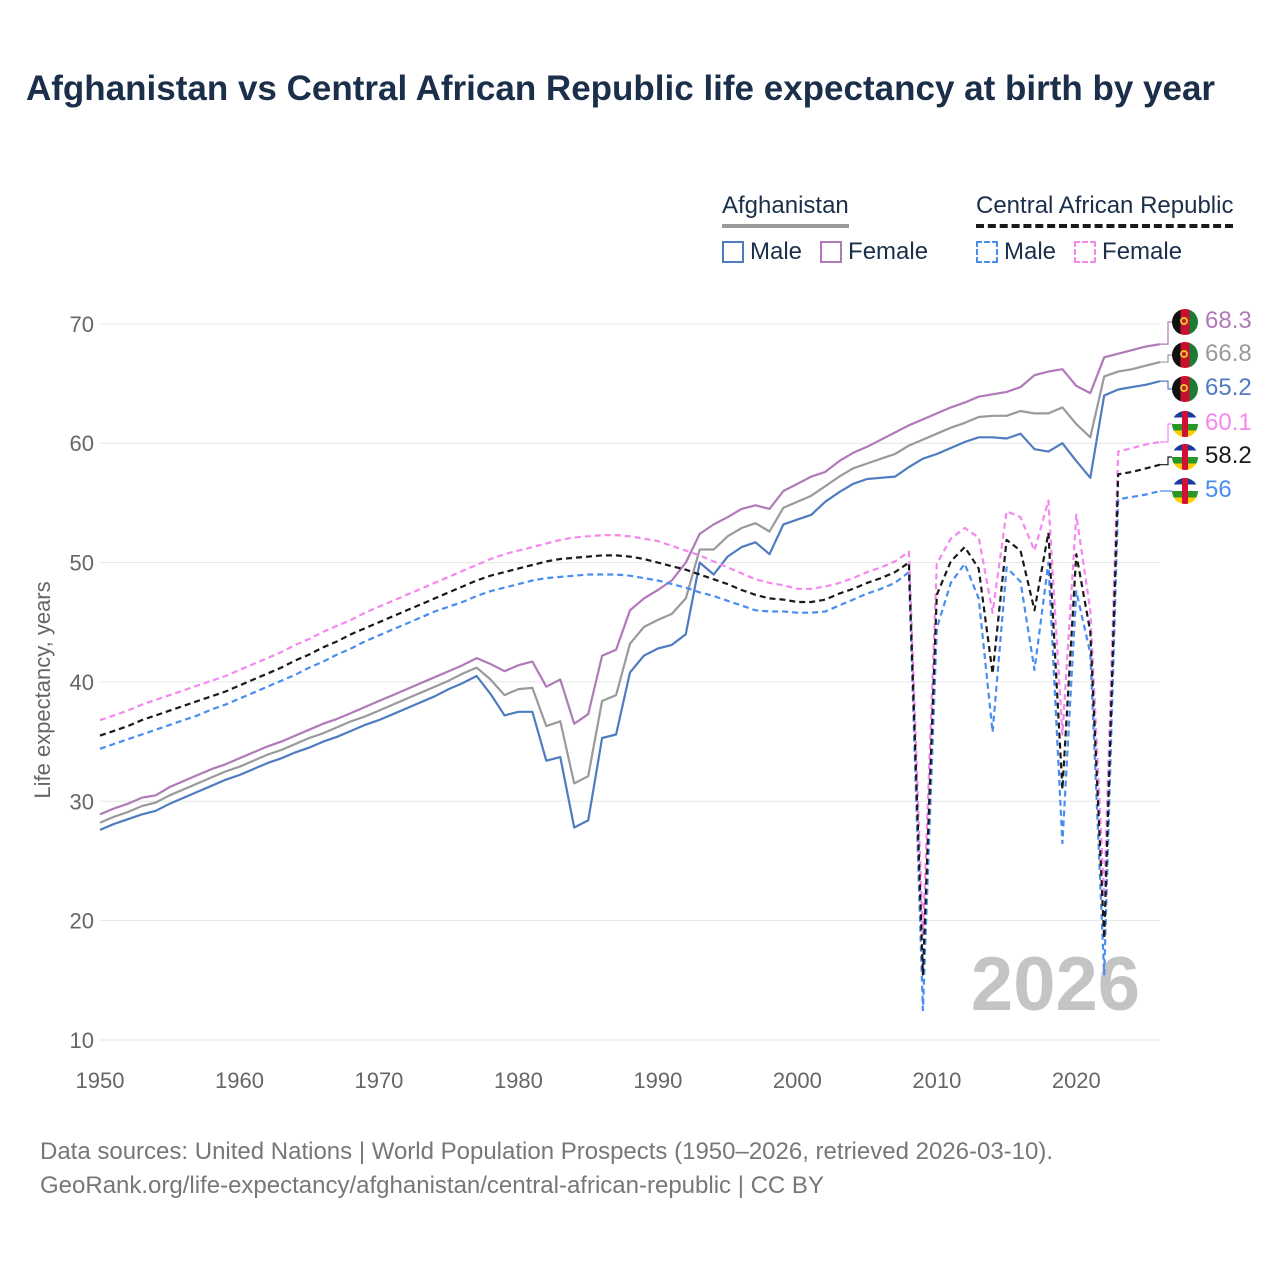  Describe the element at coordinates (1105, 229) in the screenshot. I see `legend-group-central-african-republic: Central African Republic Male Female` at that location.